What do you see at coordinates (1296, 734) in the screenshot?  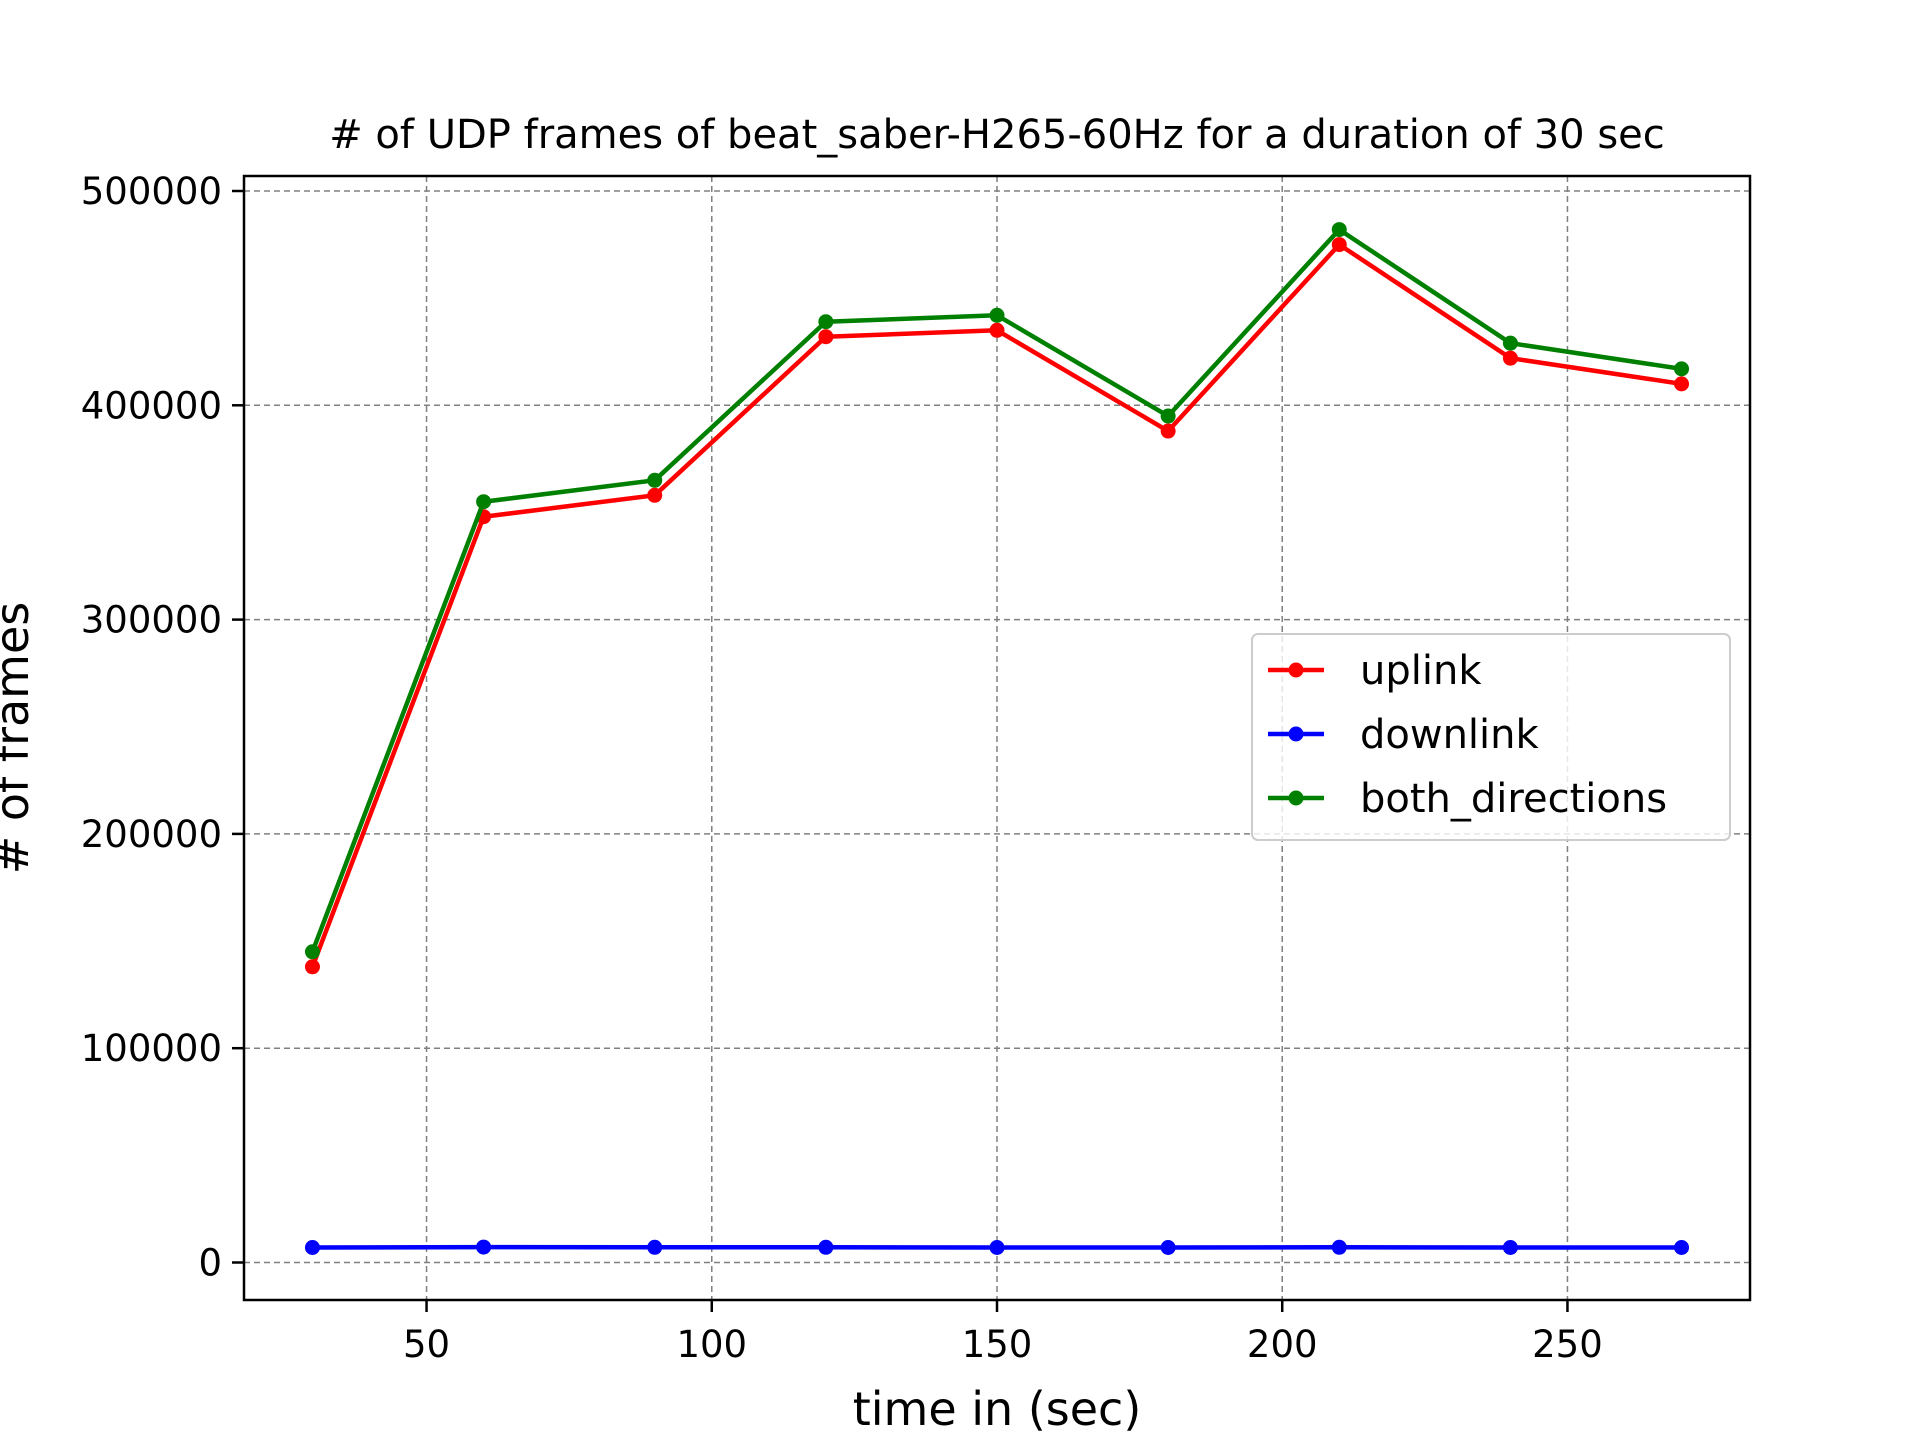 I see `legend-downlink-marker` at bounding box center [1296, 734].